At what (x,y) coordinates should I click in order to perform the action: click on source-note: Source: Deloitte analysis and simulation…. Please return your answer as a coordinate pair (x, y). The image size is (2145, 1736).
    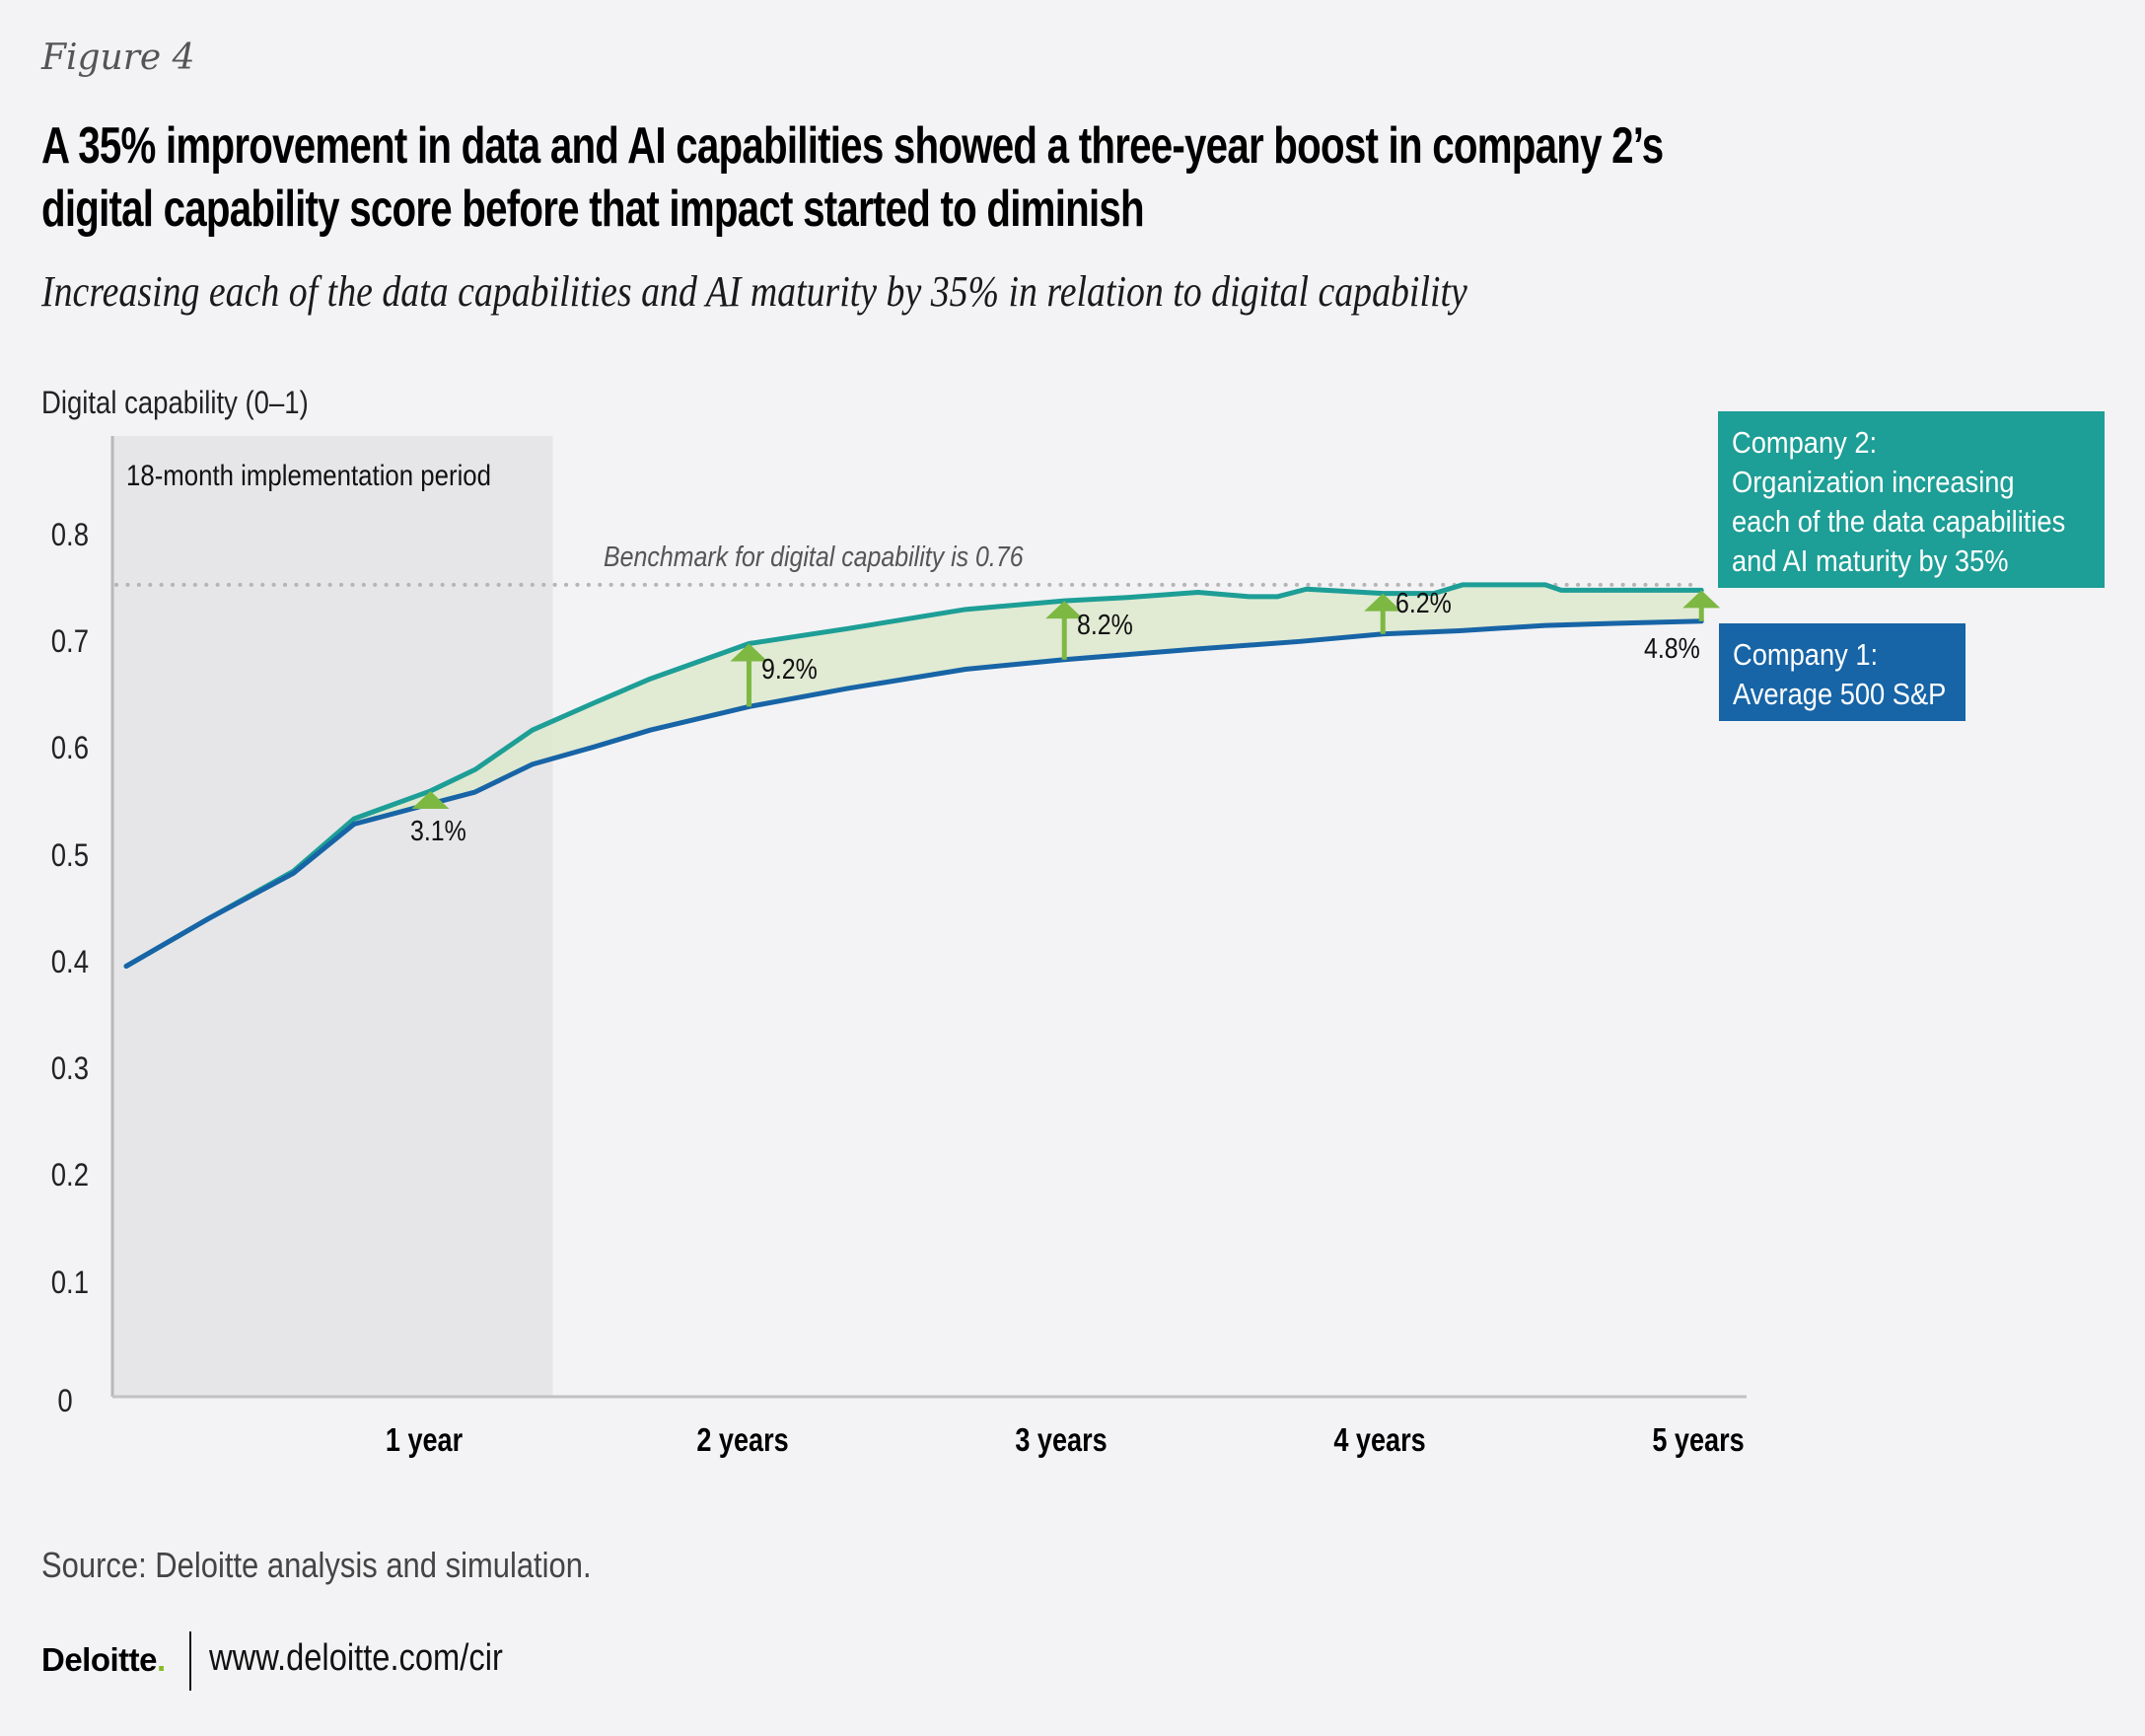
    Looking at the image, I should click on (316, 1565).